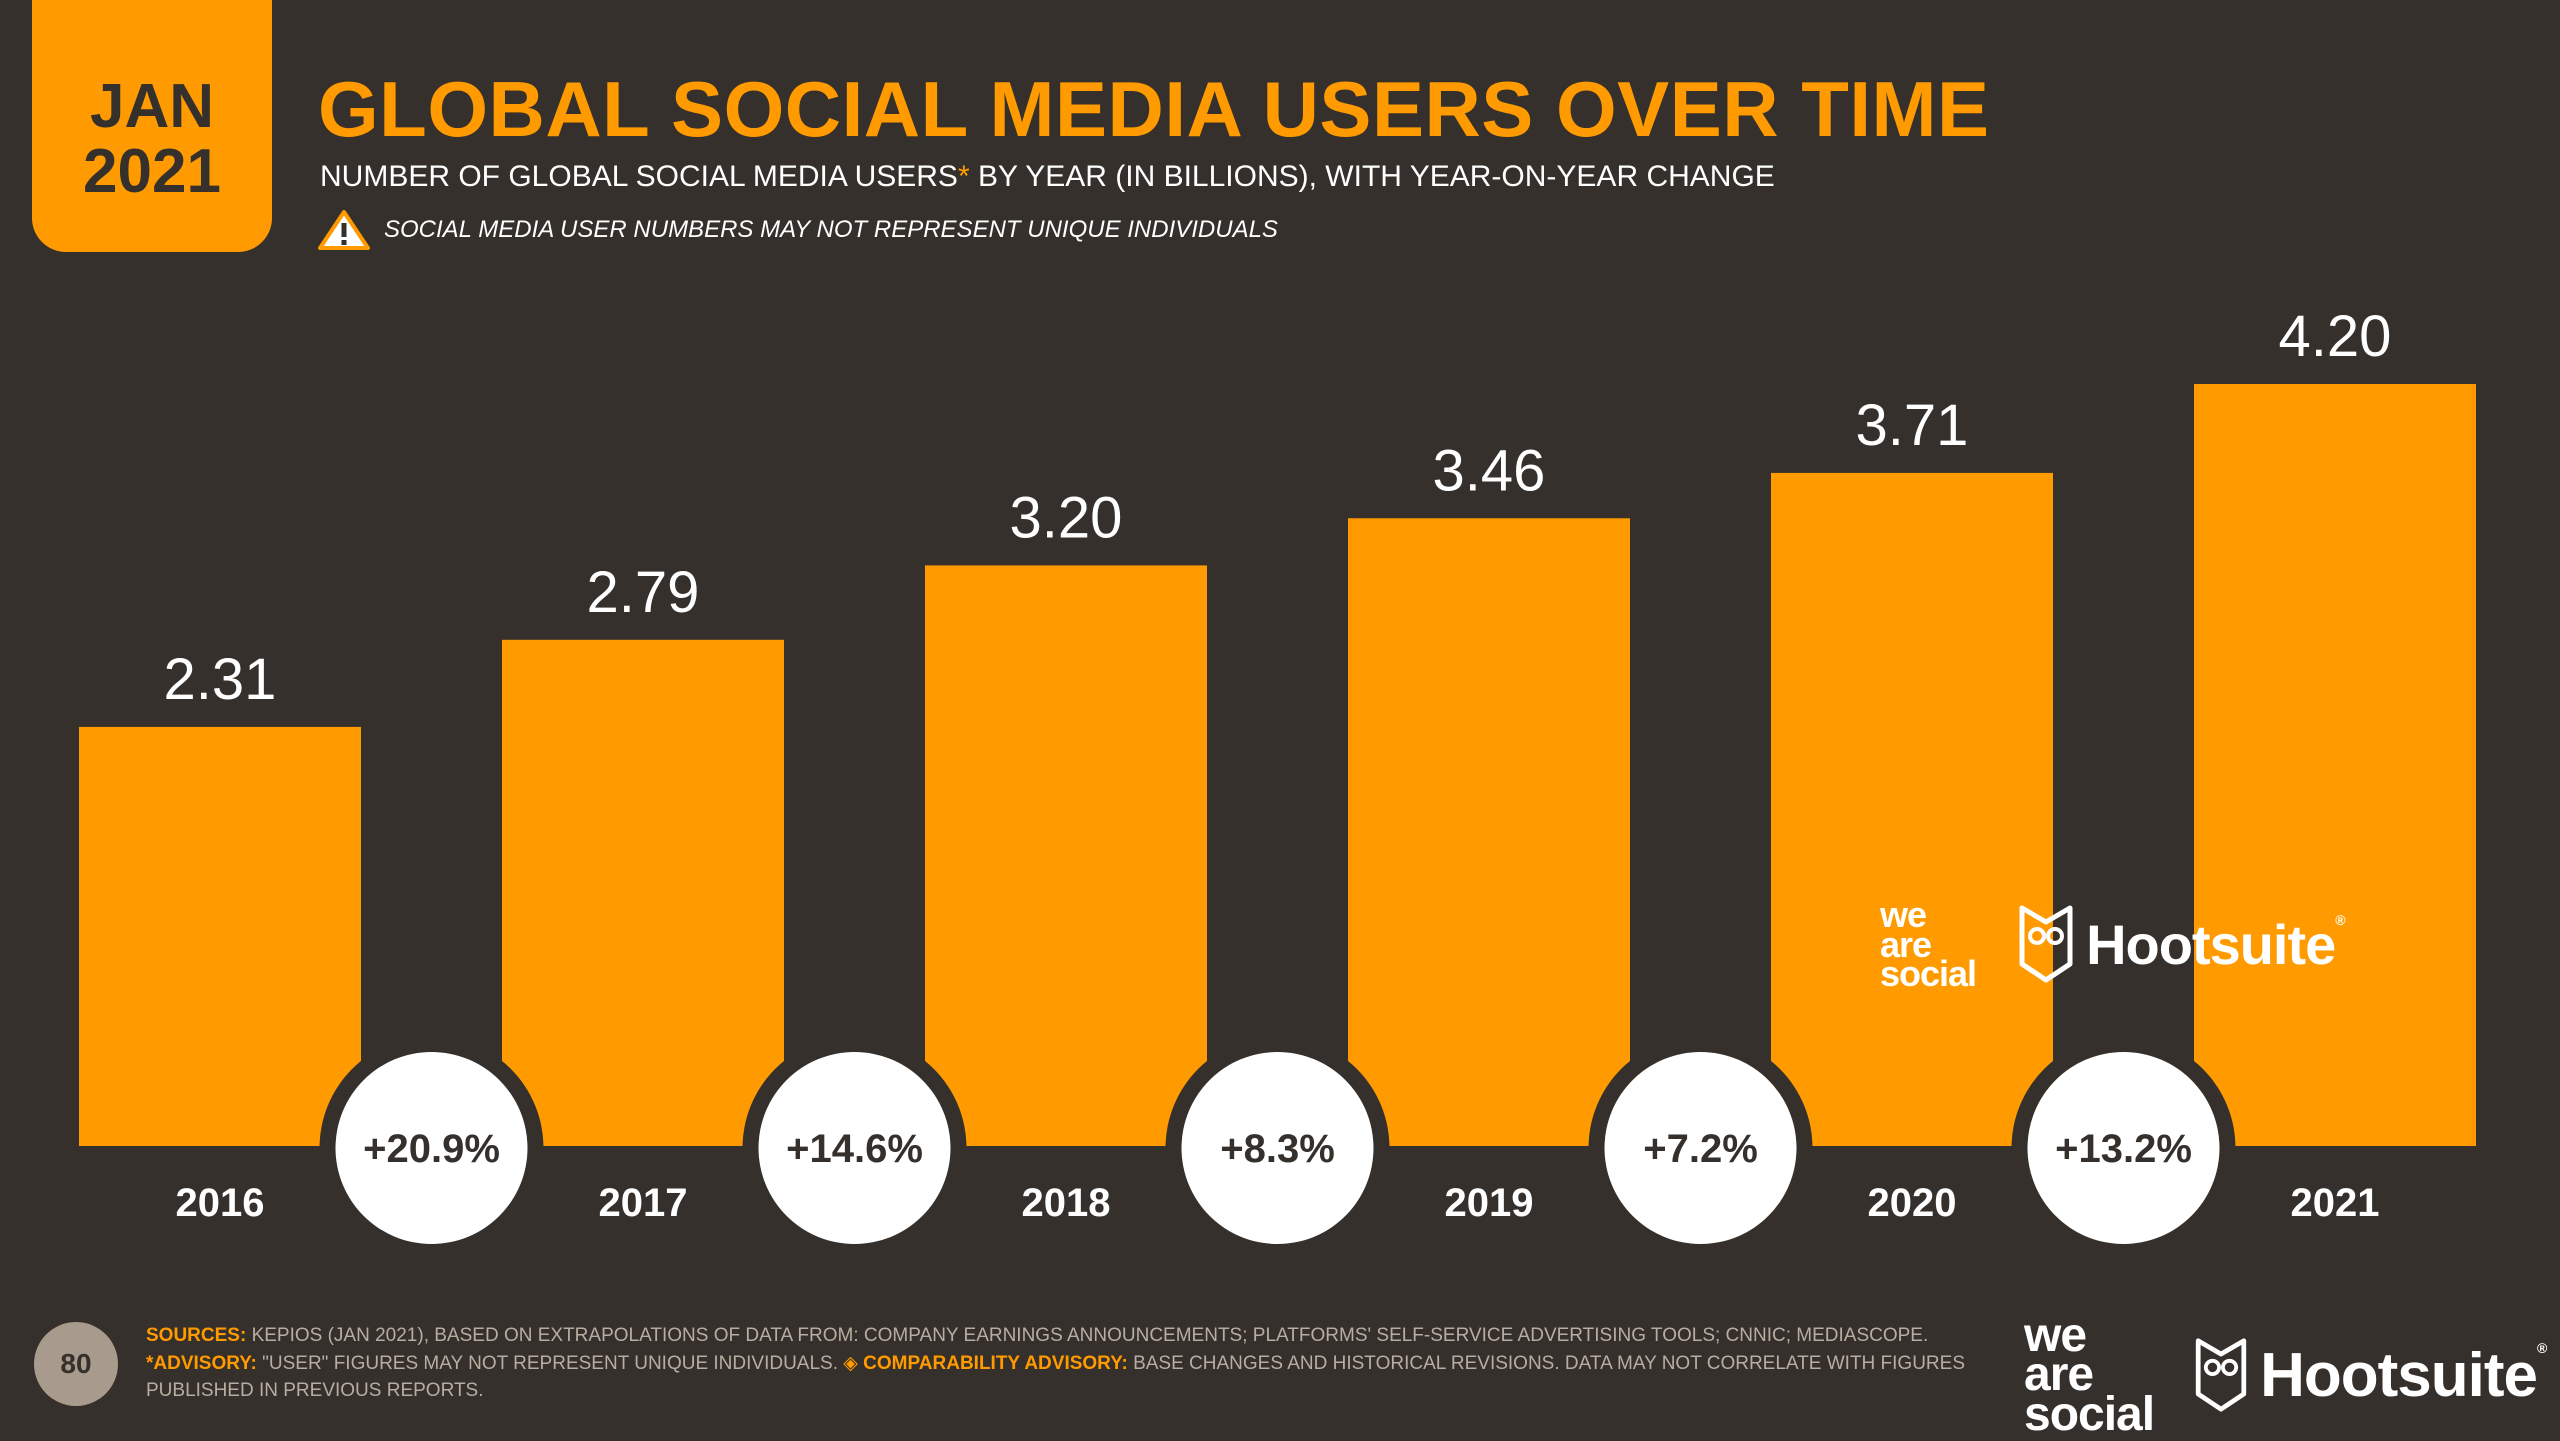  I want to click on registered-mark: ®, so click(2340, 919).